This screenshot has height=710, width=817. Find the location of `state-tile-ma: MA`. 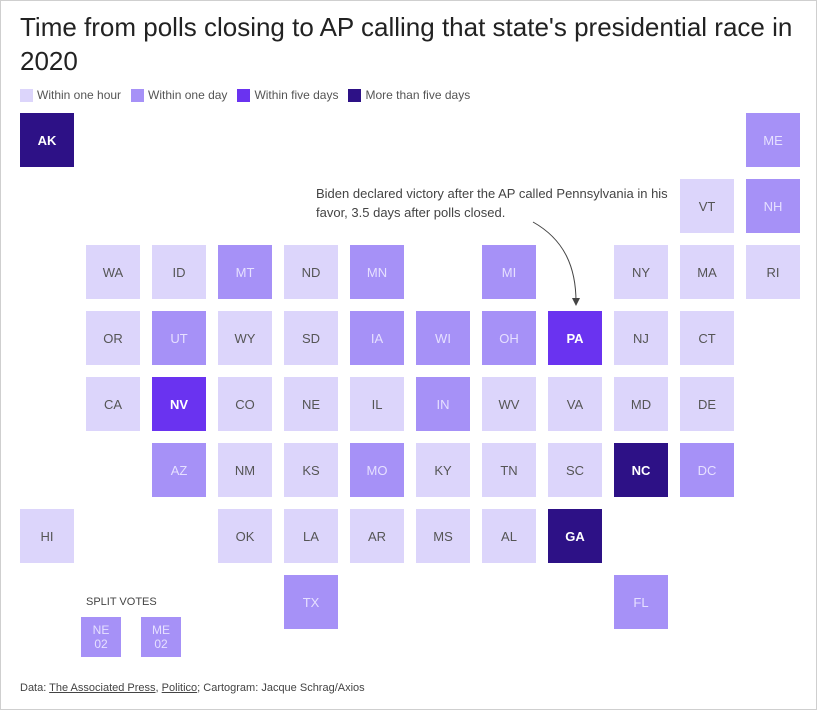

state-tile-ma: MA is located at coordinates (707, 272).